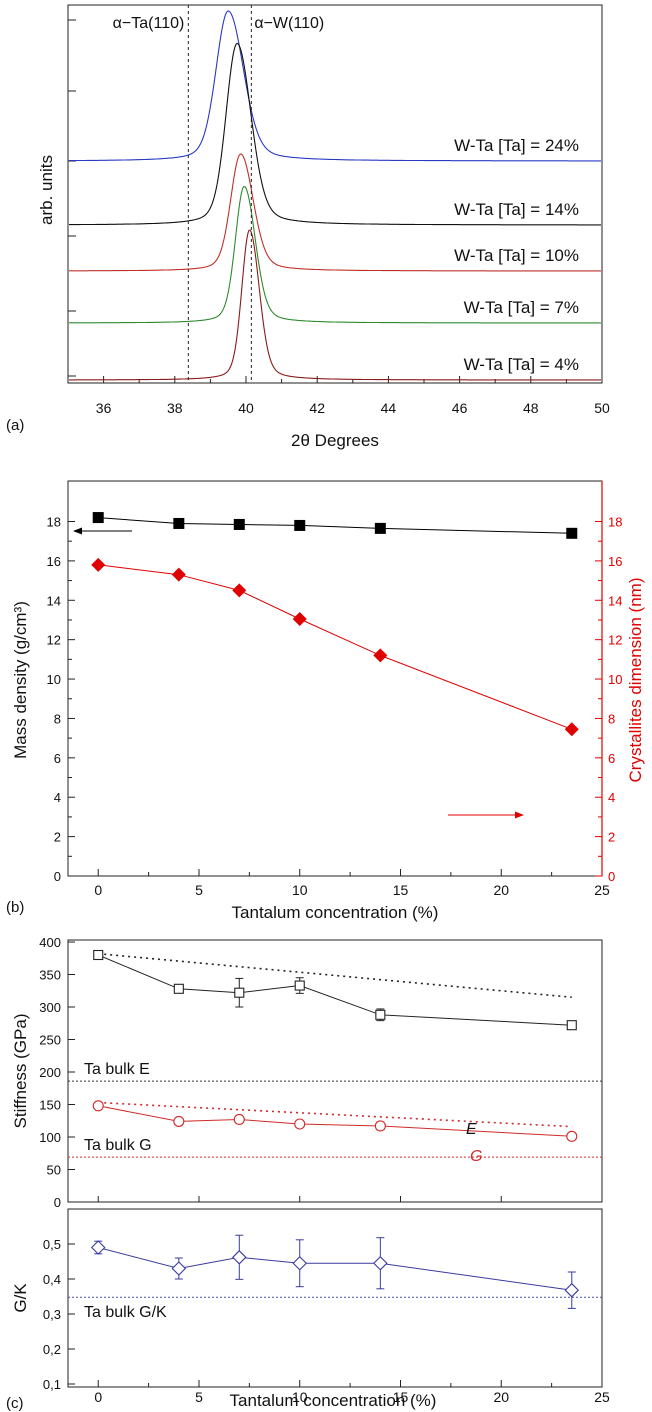 This screenshot has width=652, height=1412. Describe the element at coordinates (175, 408) in the screenshot. I see `panel-a-xtick-label: 38` at that location.